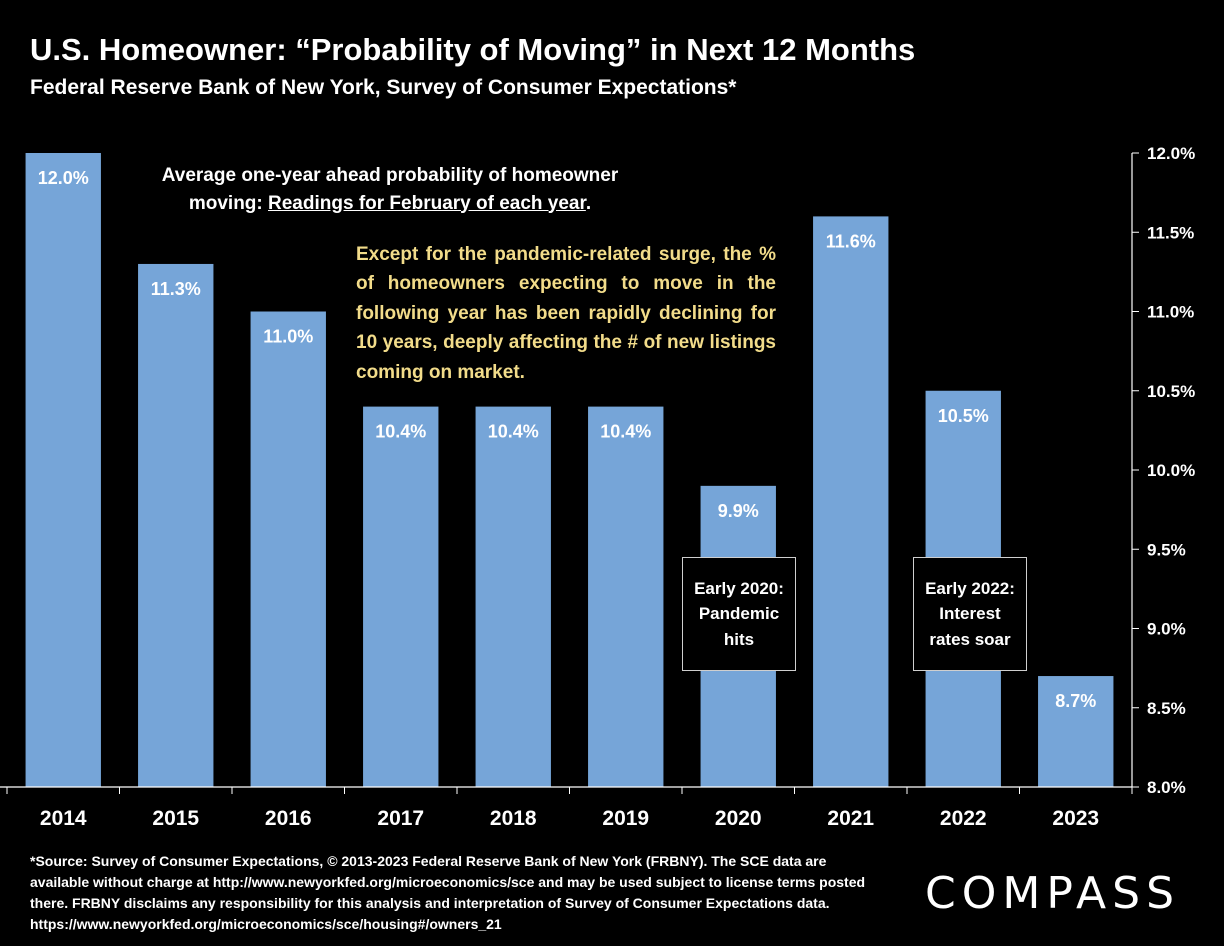  Describe the element at coordinates (63, 178) in the screenshot. I see `data-label-2014: 12.0%` at that location.